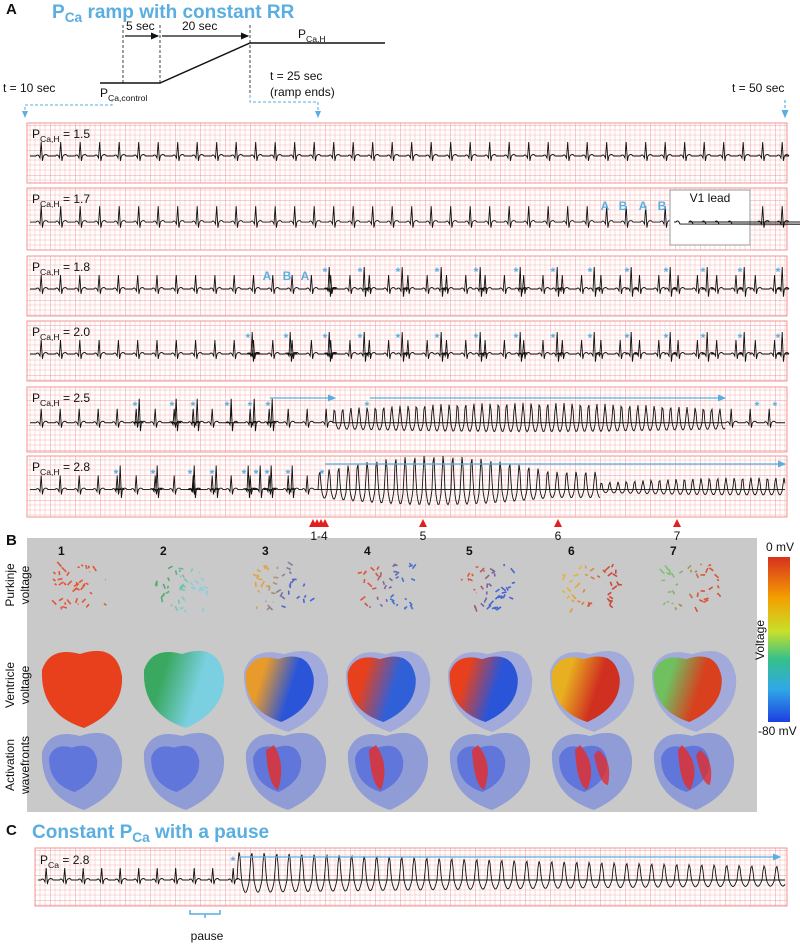 This screenshot has height=948, width=800. Describe the element at coordinates (75, 398) in the screenshot. I see `text-part: = 2.5` at that location.